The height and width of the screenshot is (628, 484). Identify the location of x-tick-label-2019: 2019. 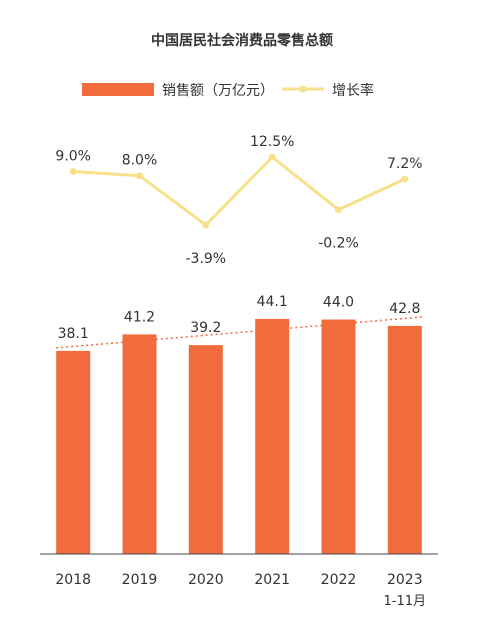
(140, 580).